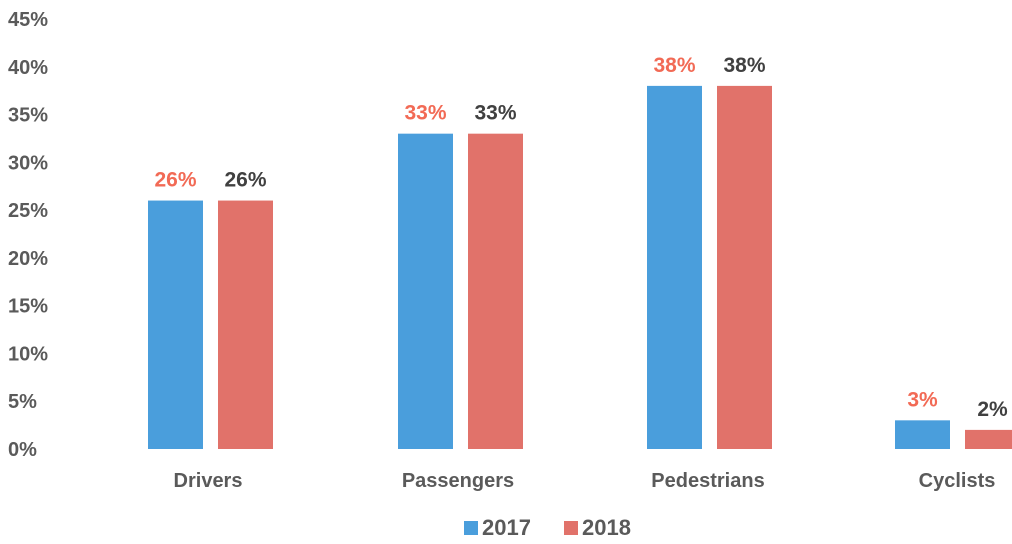  I want to click on data-label-passengers-2018: 33%, so click(495, 113).